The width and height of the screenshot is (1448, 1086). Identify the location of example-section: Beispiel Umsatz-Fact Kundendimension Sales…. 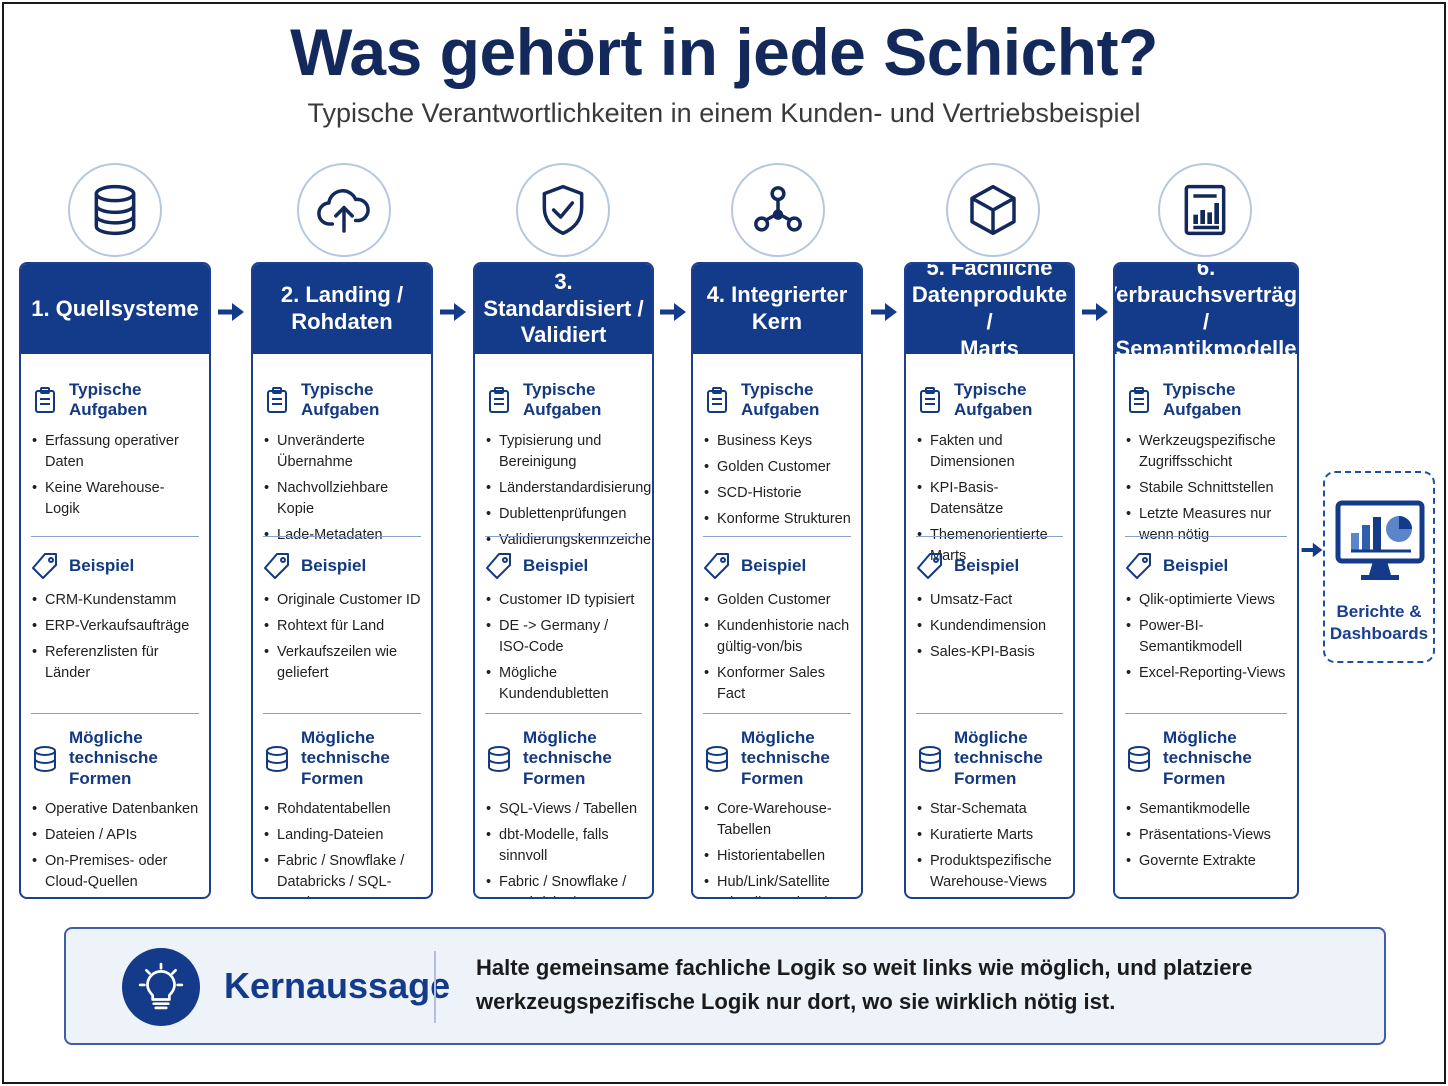
(989, 610).